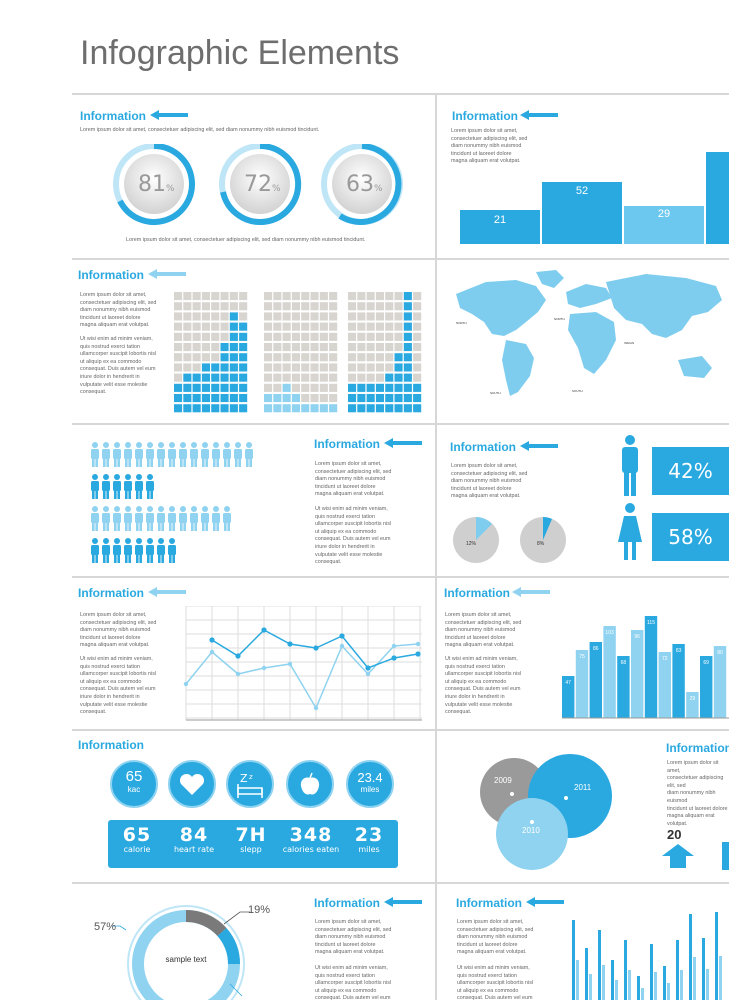 This screenshot has height=1000, width=729. What do you see at coordinates (690, 471) in the screenshot?
I see `male-percentage: 42%` at bounding box center [690, 471].